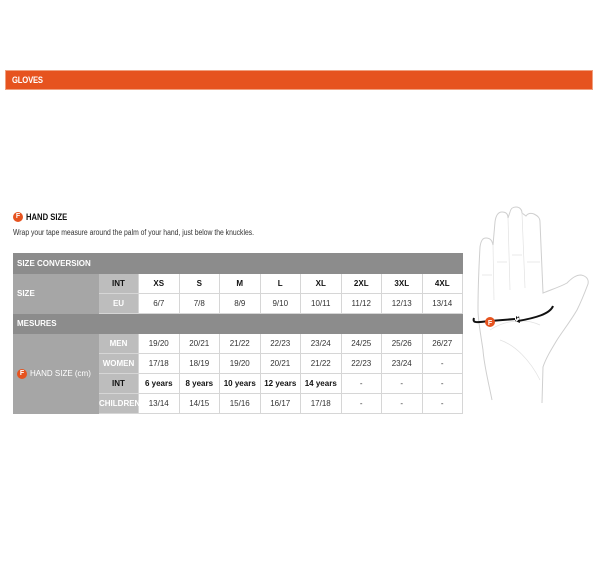 The image size is (600, 576). Describe the element at coordinates (442, 403) in the screenshot. I see `children-cell: -` at that location.